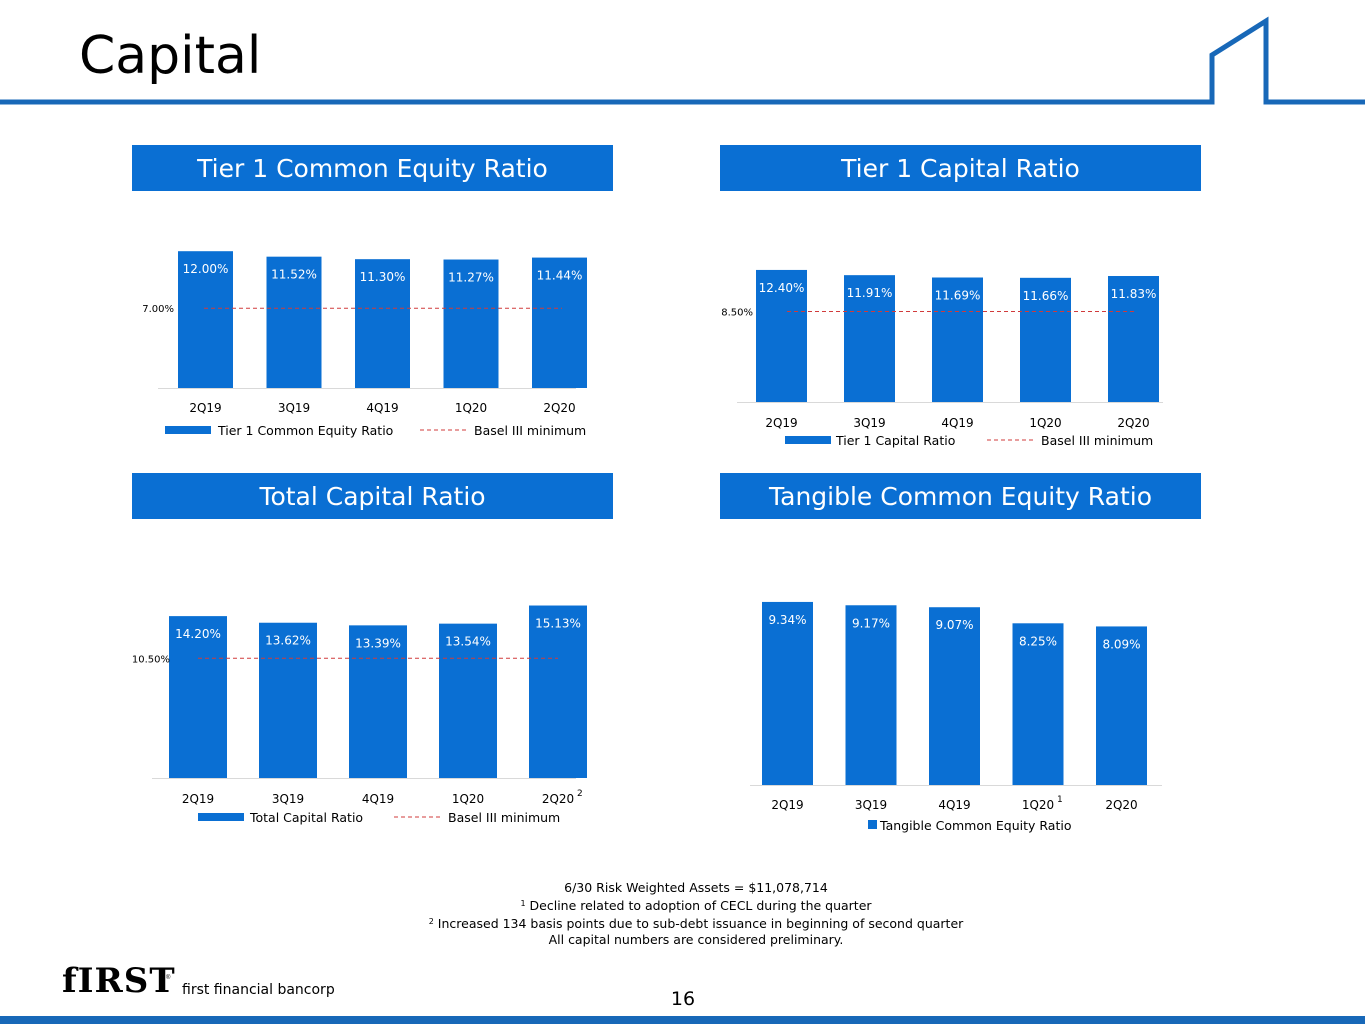 This screenshot has width=1365, height=1024. I want to click on data-label: 11.30%, so click(383, 277).